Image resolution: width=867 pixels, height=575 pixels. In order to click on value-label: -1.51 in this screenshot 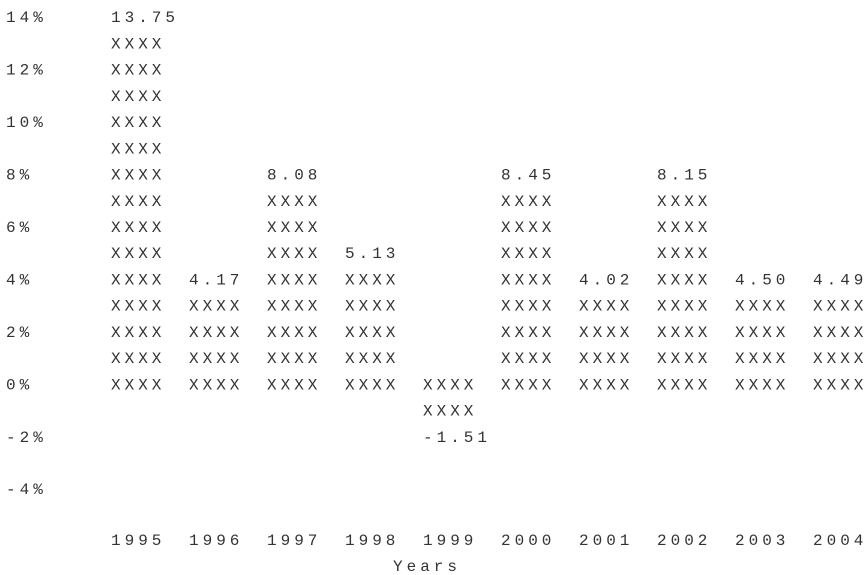, I will do `click(457, 438)`.